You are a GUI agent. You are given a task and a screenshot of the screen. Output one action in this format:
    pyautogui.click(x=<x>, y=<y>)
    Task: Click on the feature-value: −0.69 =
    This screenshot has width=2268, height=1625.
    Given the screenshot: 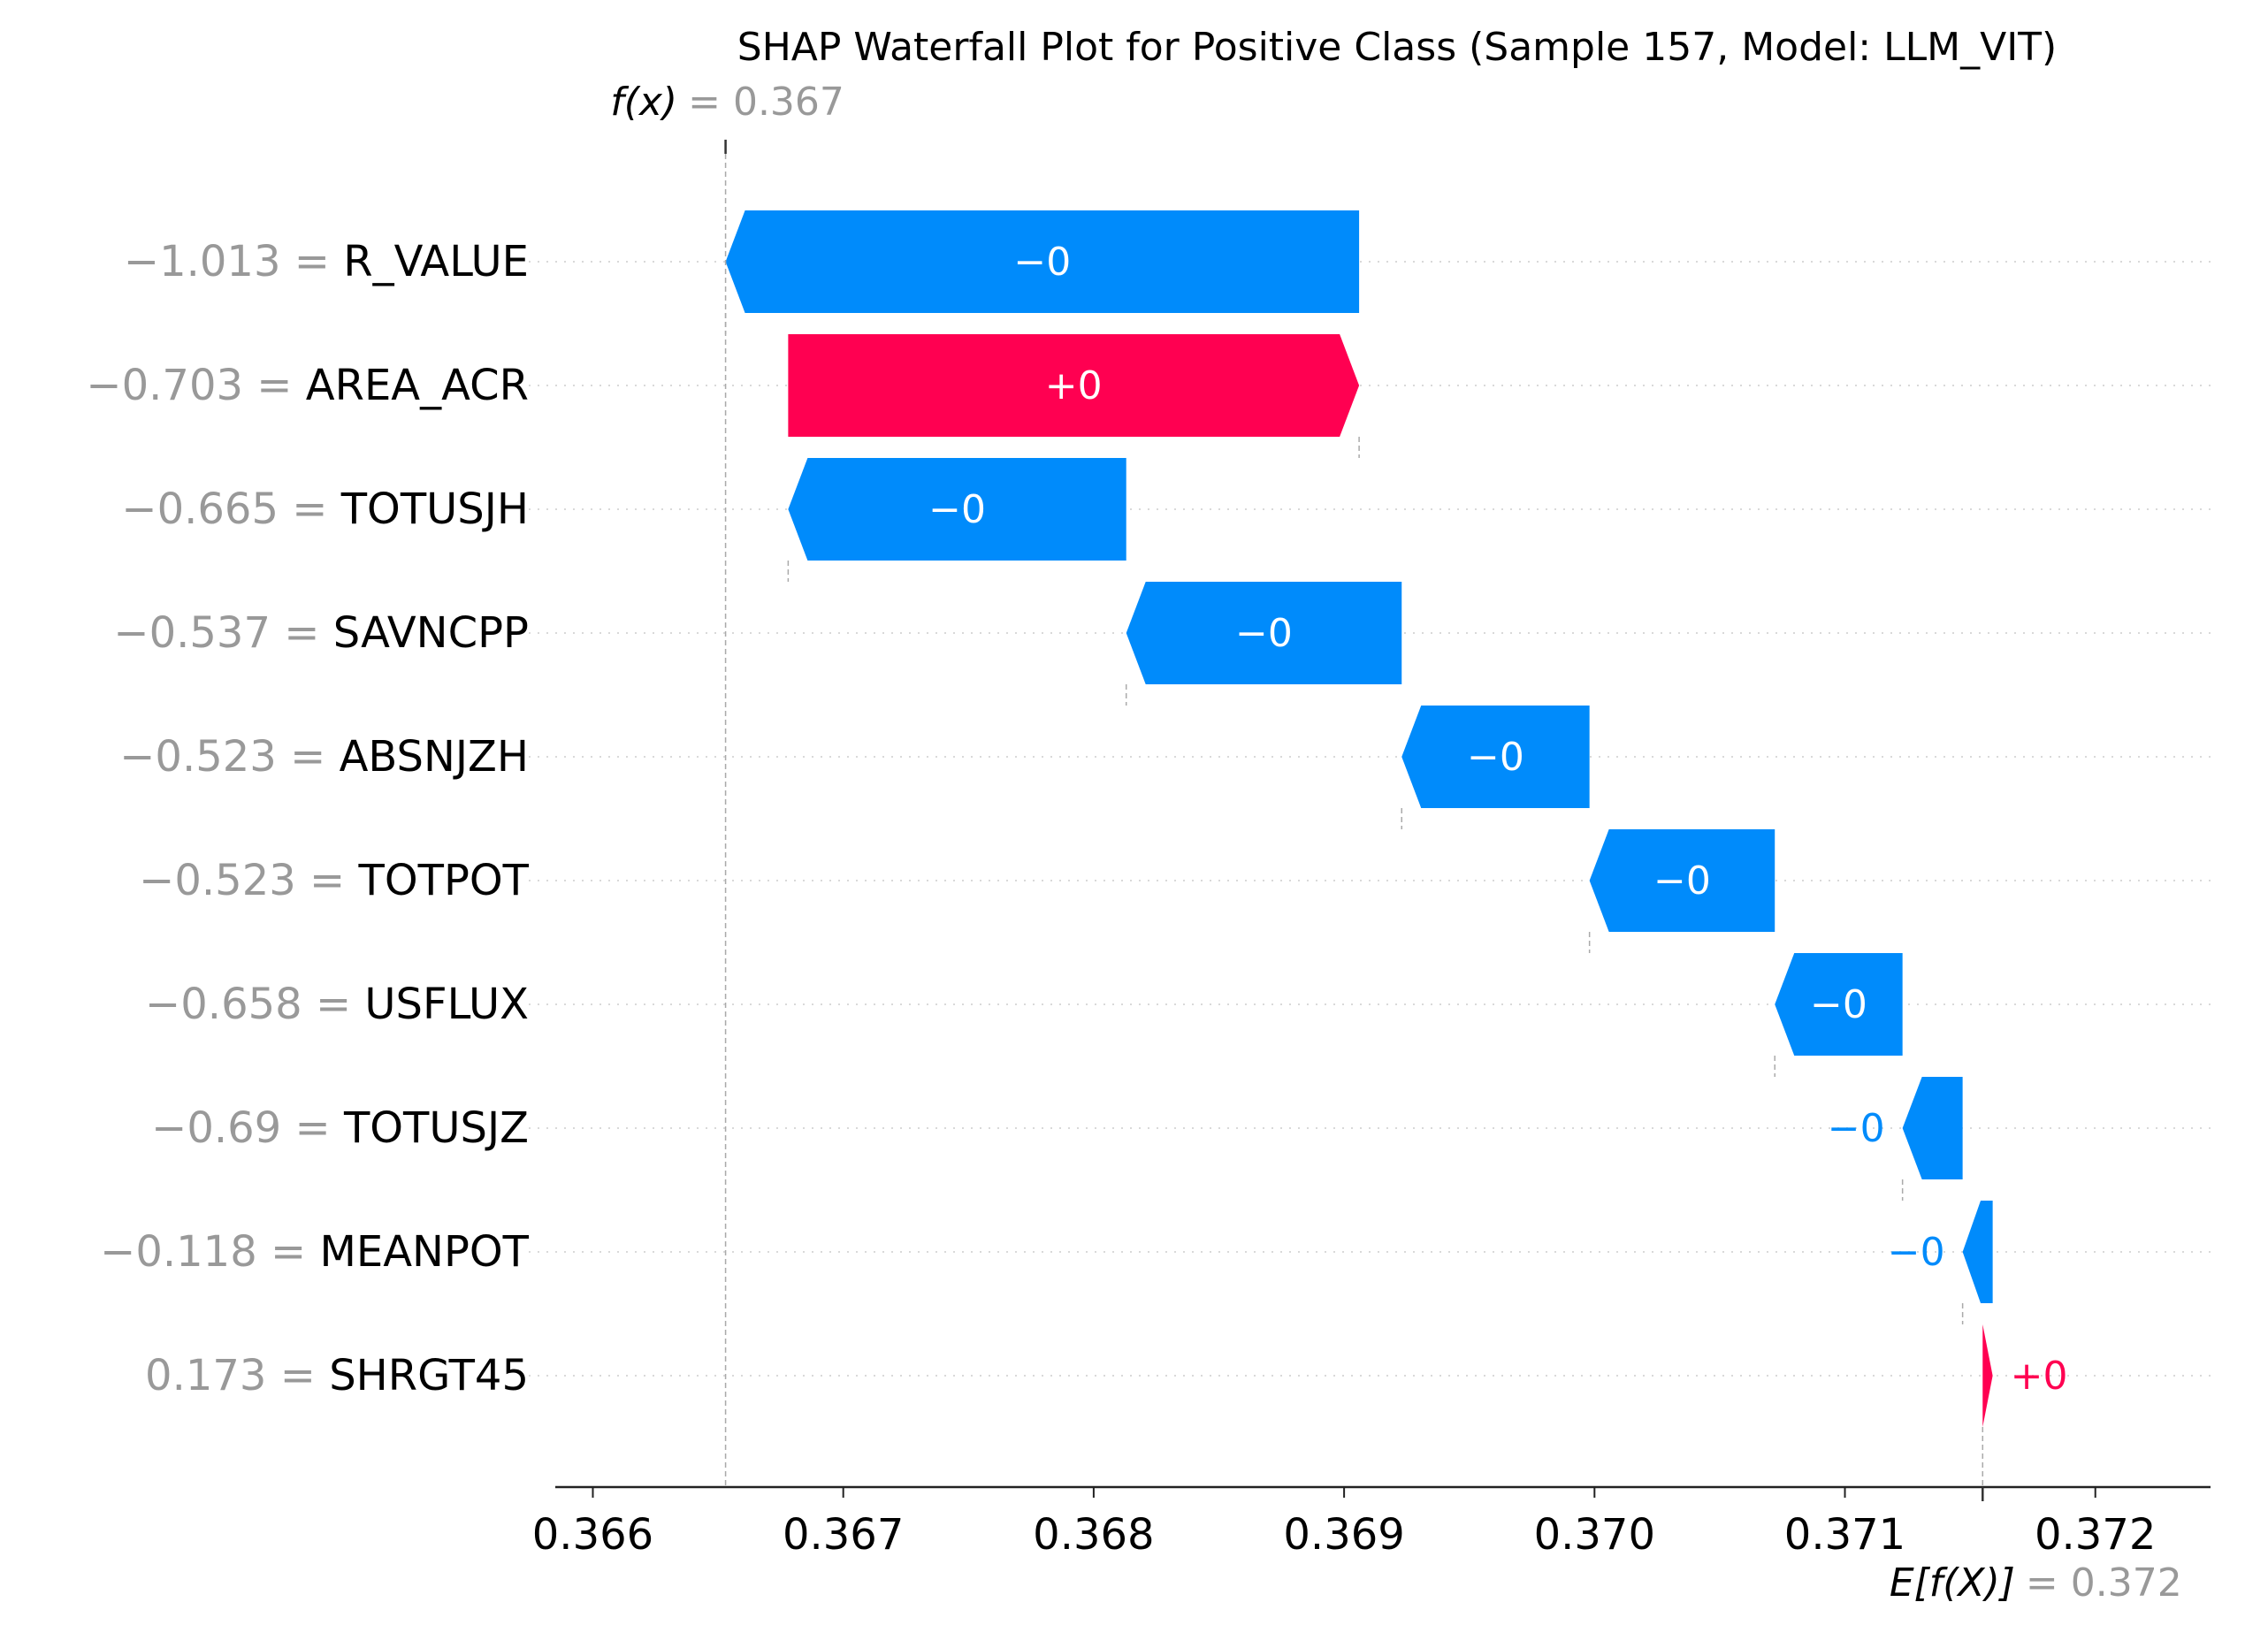 What is the action you would take?
    pyautogui.click(x=247, y=1128)
    